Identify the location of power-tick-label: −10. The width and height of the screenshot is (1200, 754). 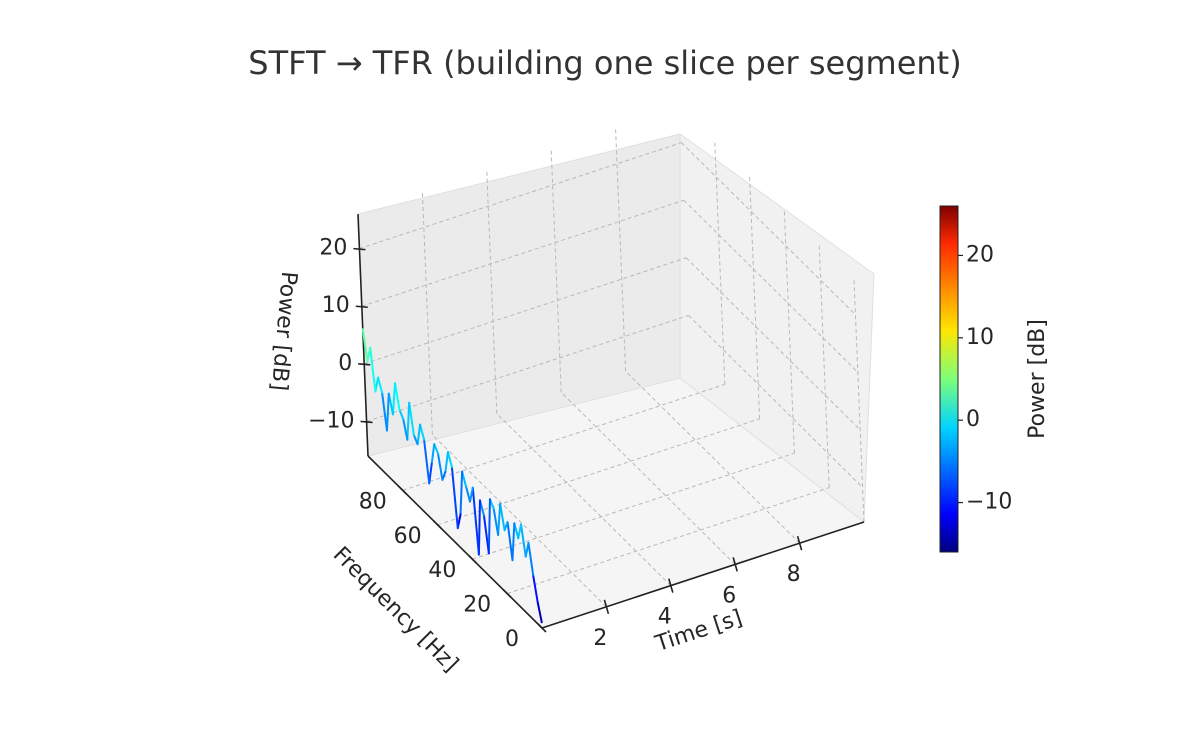
(331, 420).